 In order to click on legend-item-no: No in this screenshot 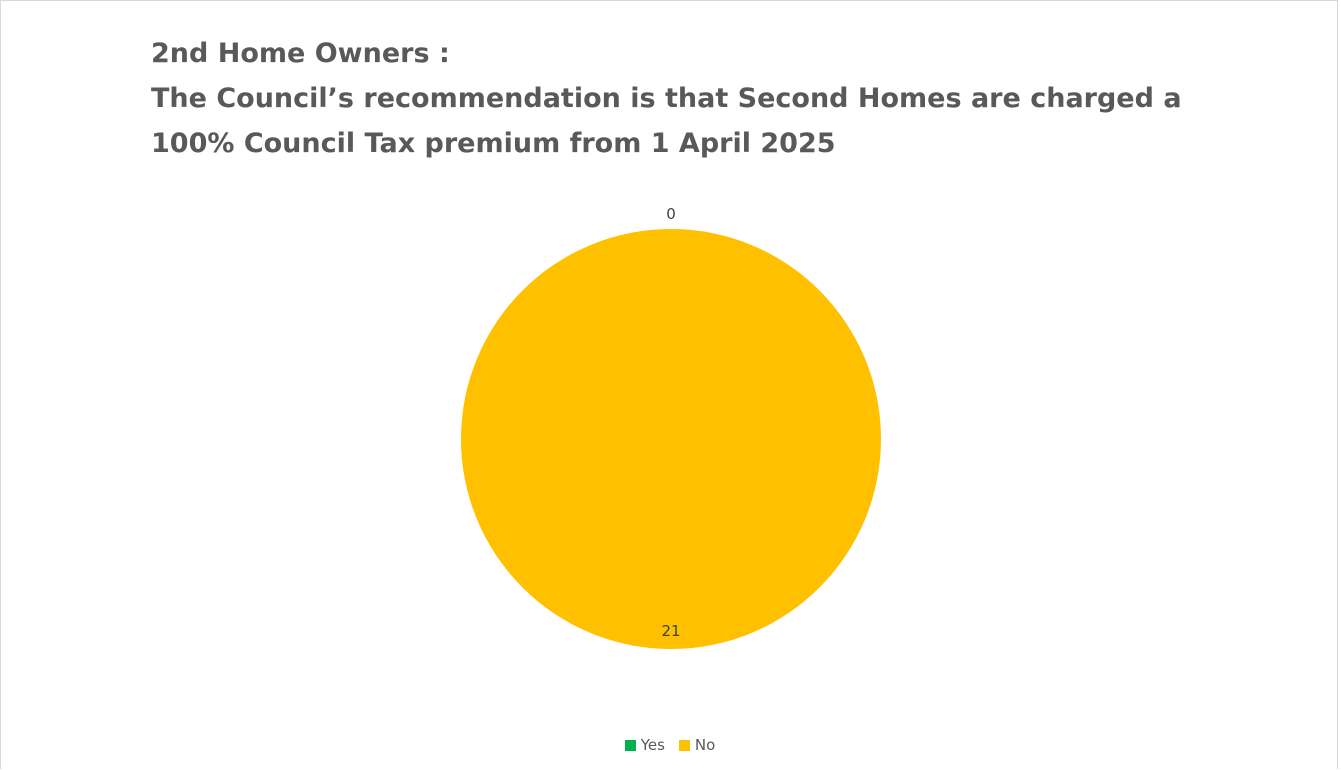, I will do `click(697, 745)`.